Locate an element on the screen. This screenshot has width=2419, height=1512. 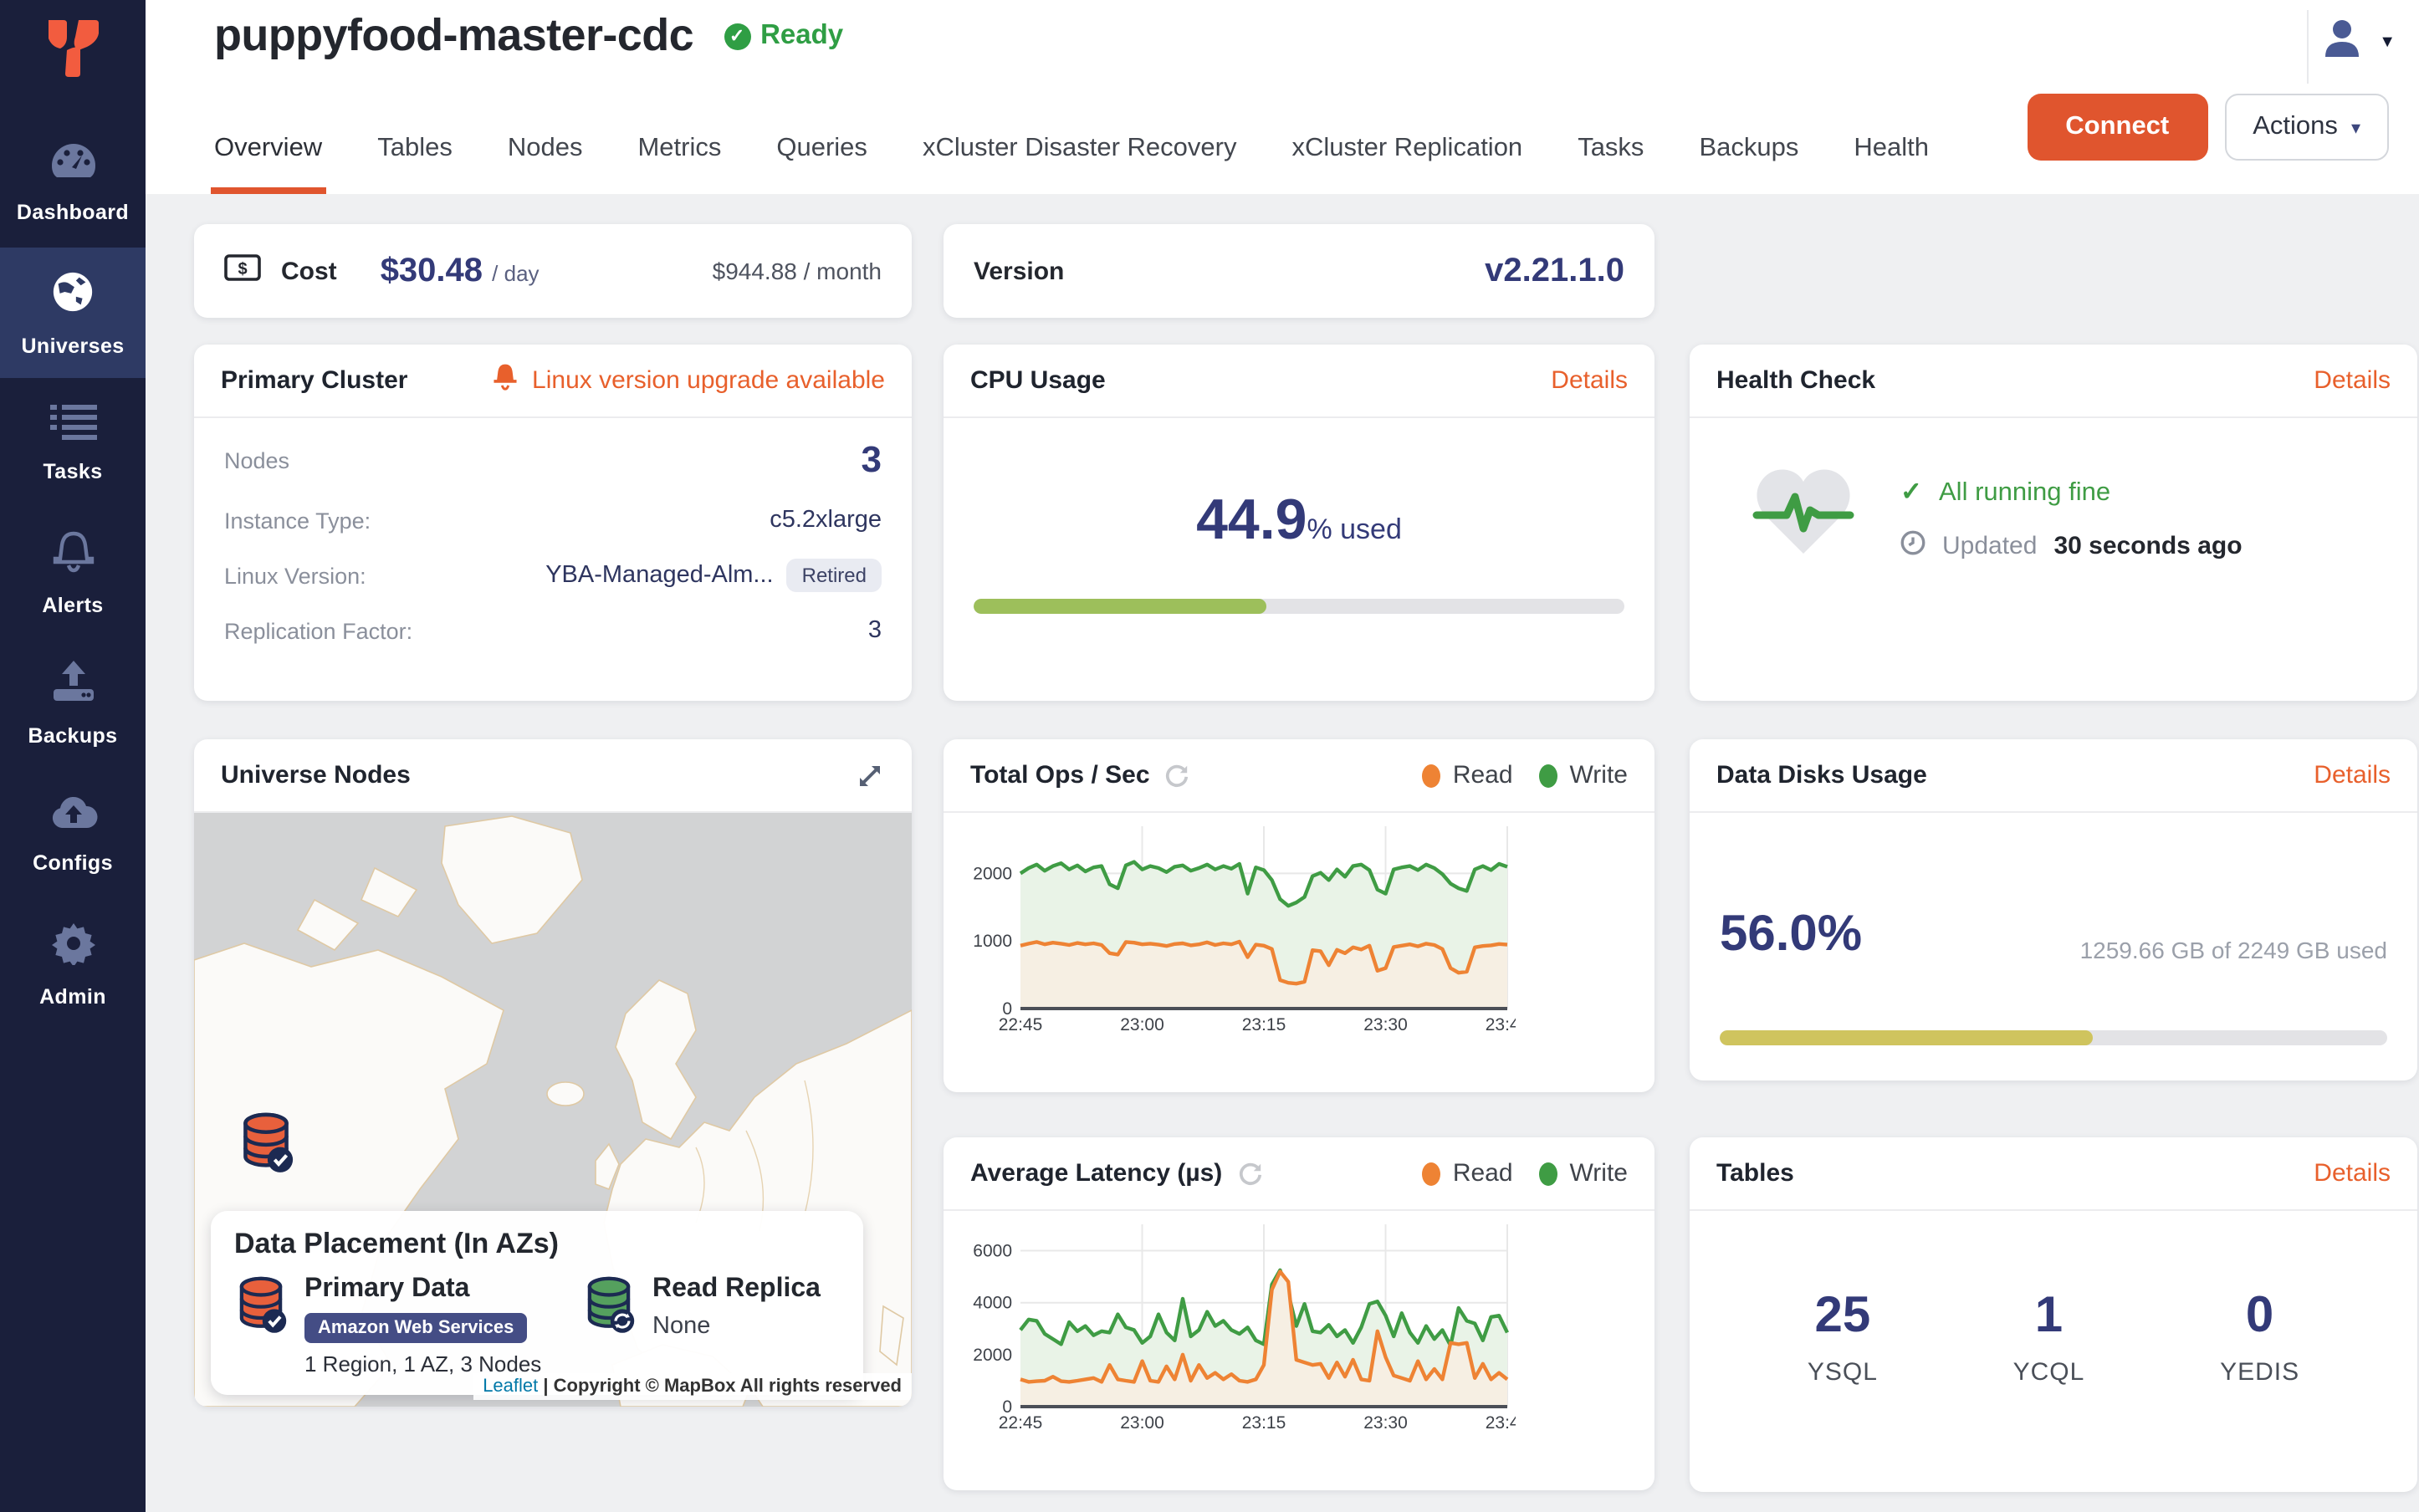
status-label: Ready is located at coordinates (802, 35).